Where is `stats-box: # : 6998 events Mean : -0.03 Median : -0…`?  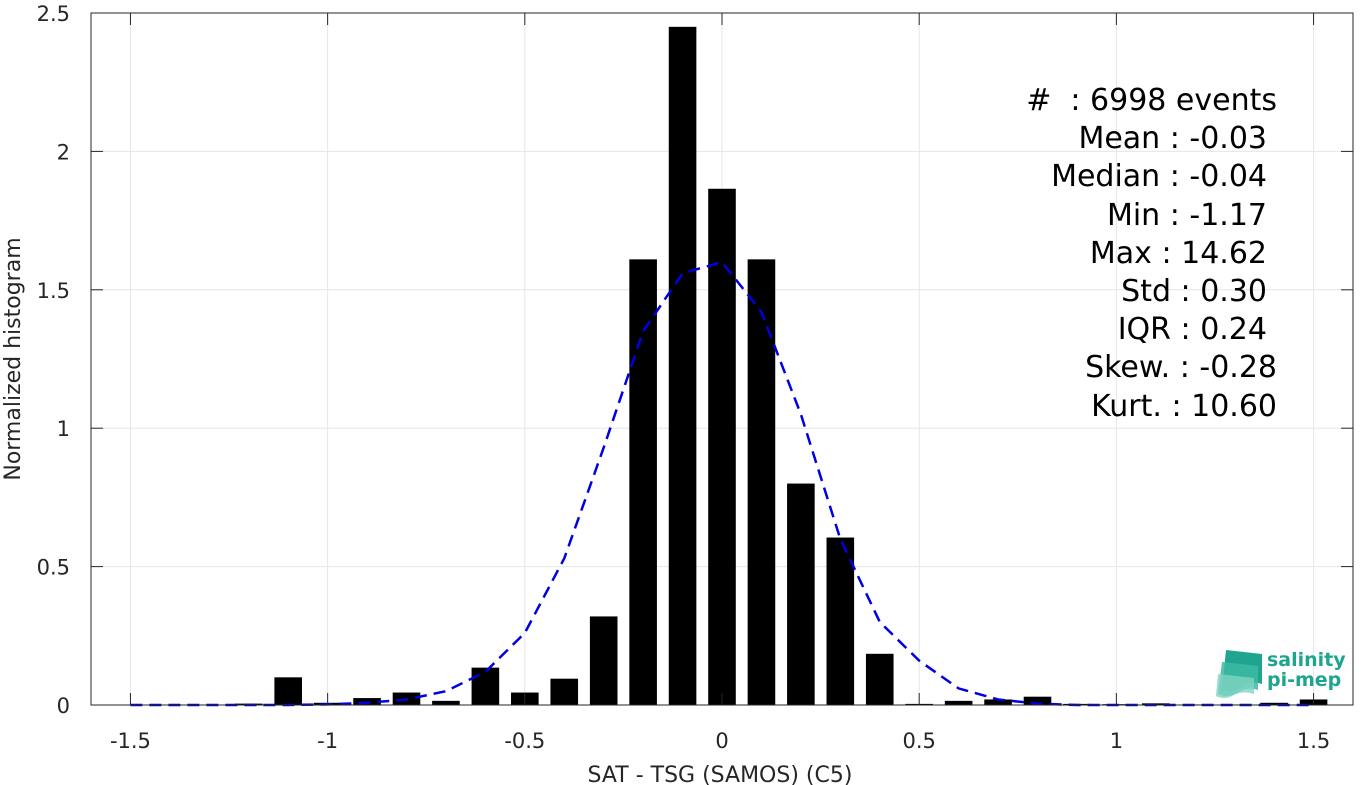 stats-box: # : 6998 events Mean : -0.03 Median : -0… is located at coordinates (1151, 253).